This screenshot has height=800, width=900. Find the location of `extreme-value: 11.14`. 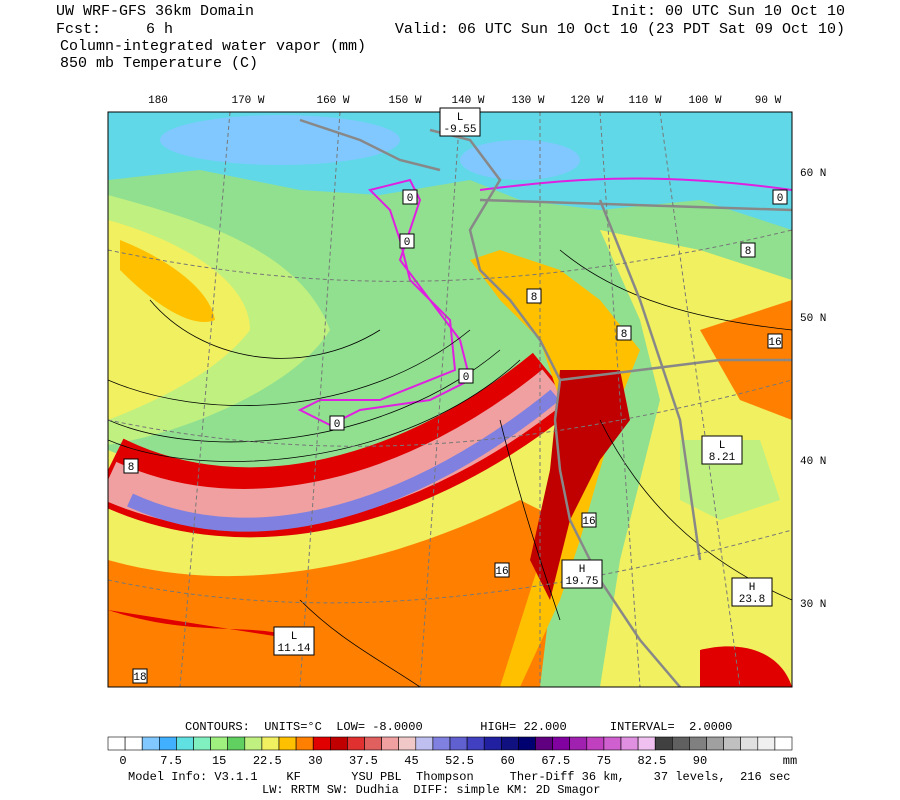

extreme-value: 11.14 is located at coordinates (293, 649).